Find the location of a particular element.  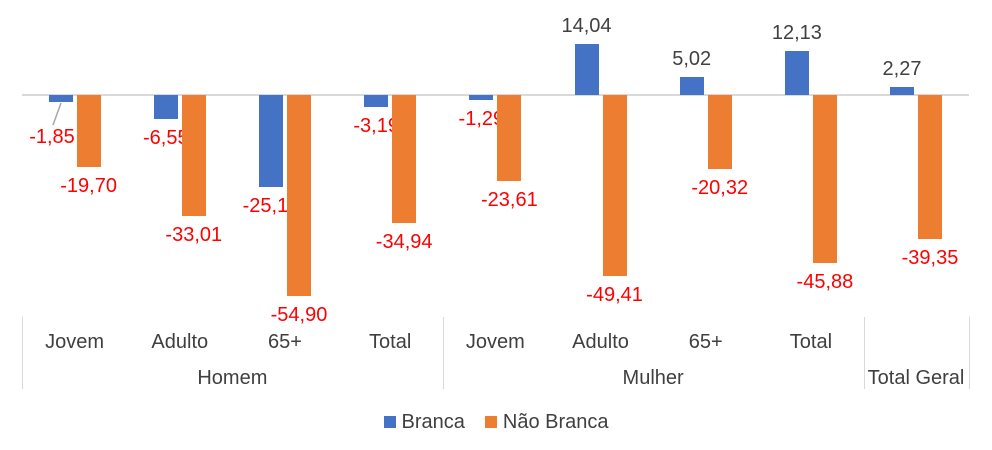

legend-item-branca: Branca is located at coordinates (424, 422).